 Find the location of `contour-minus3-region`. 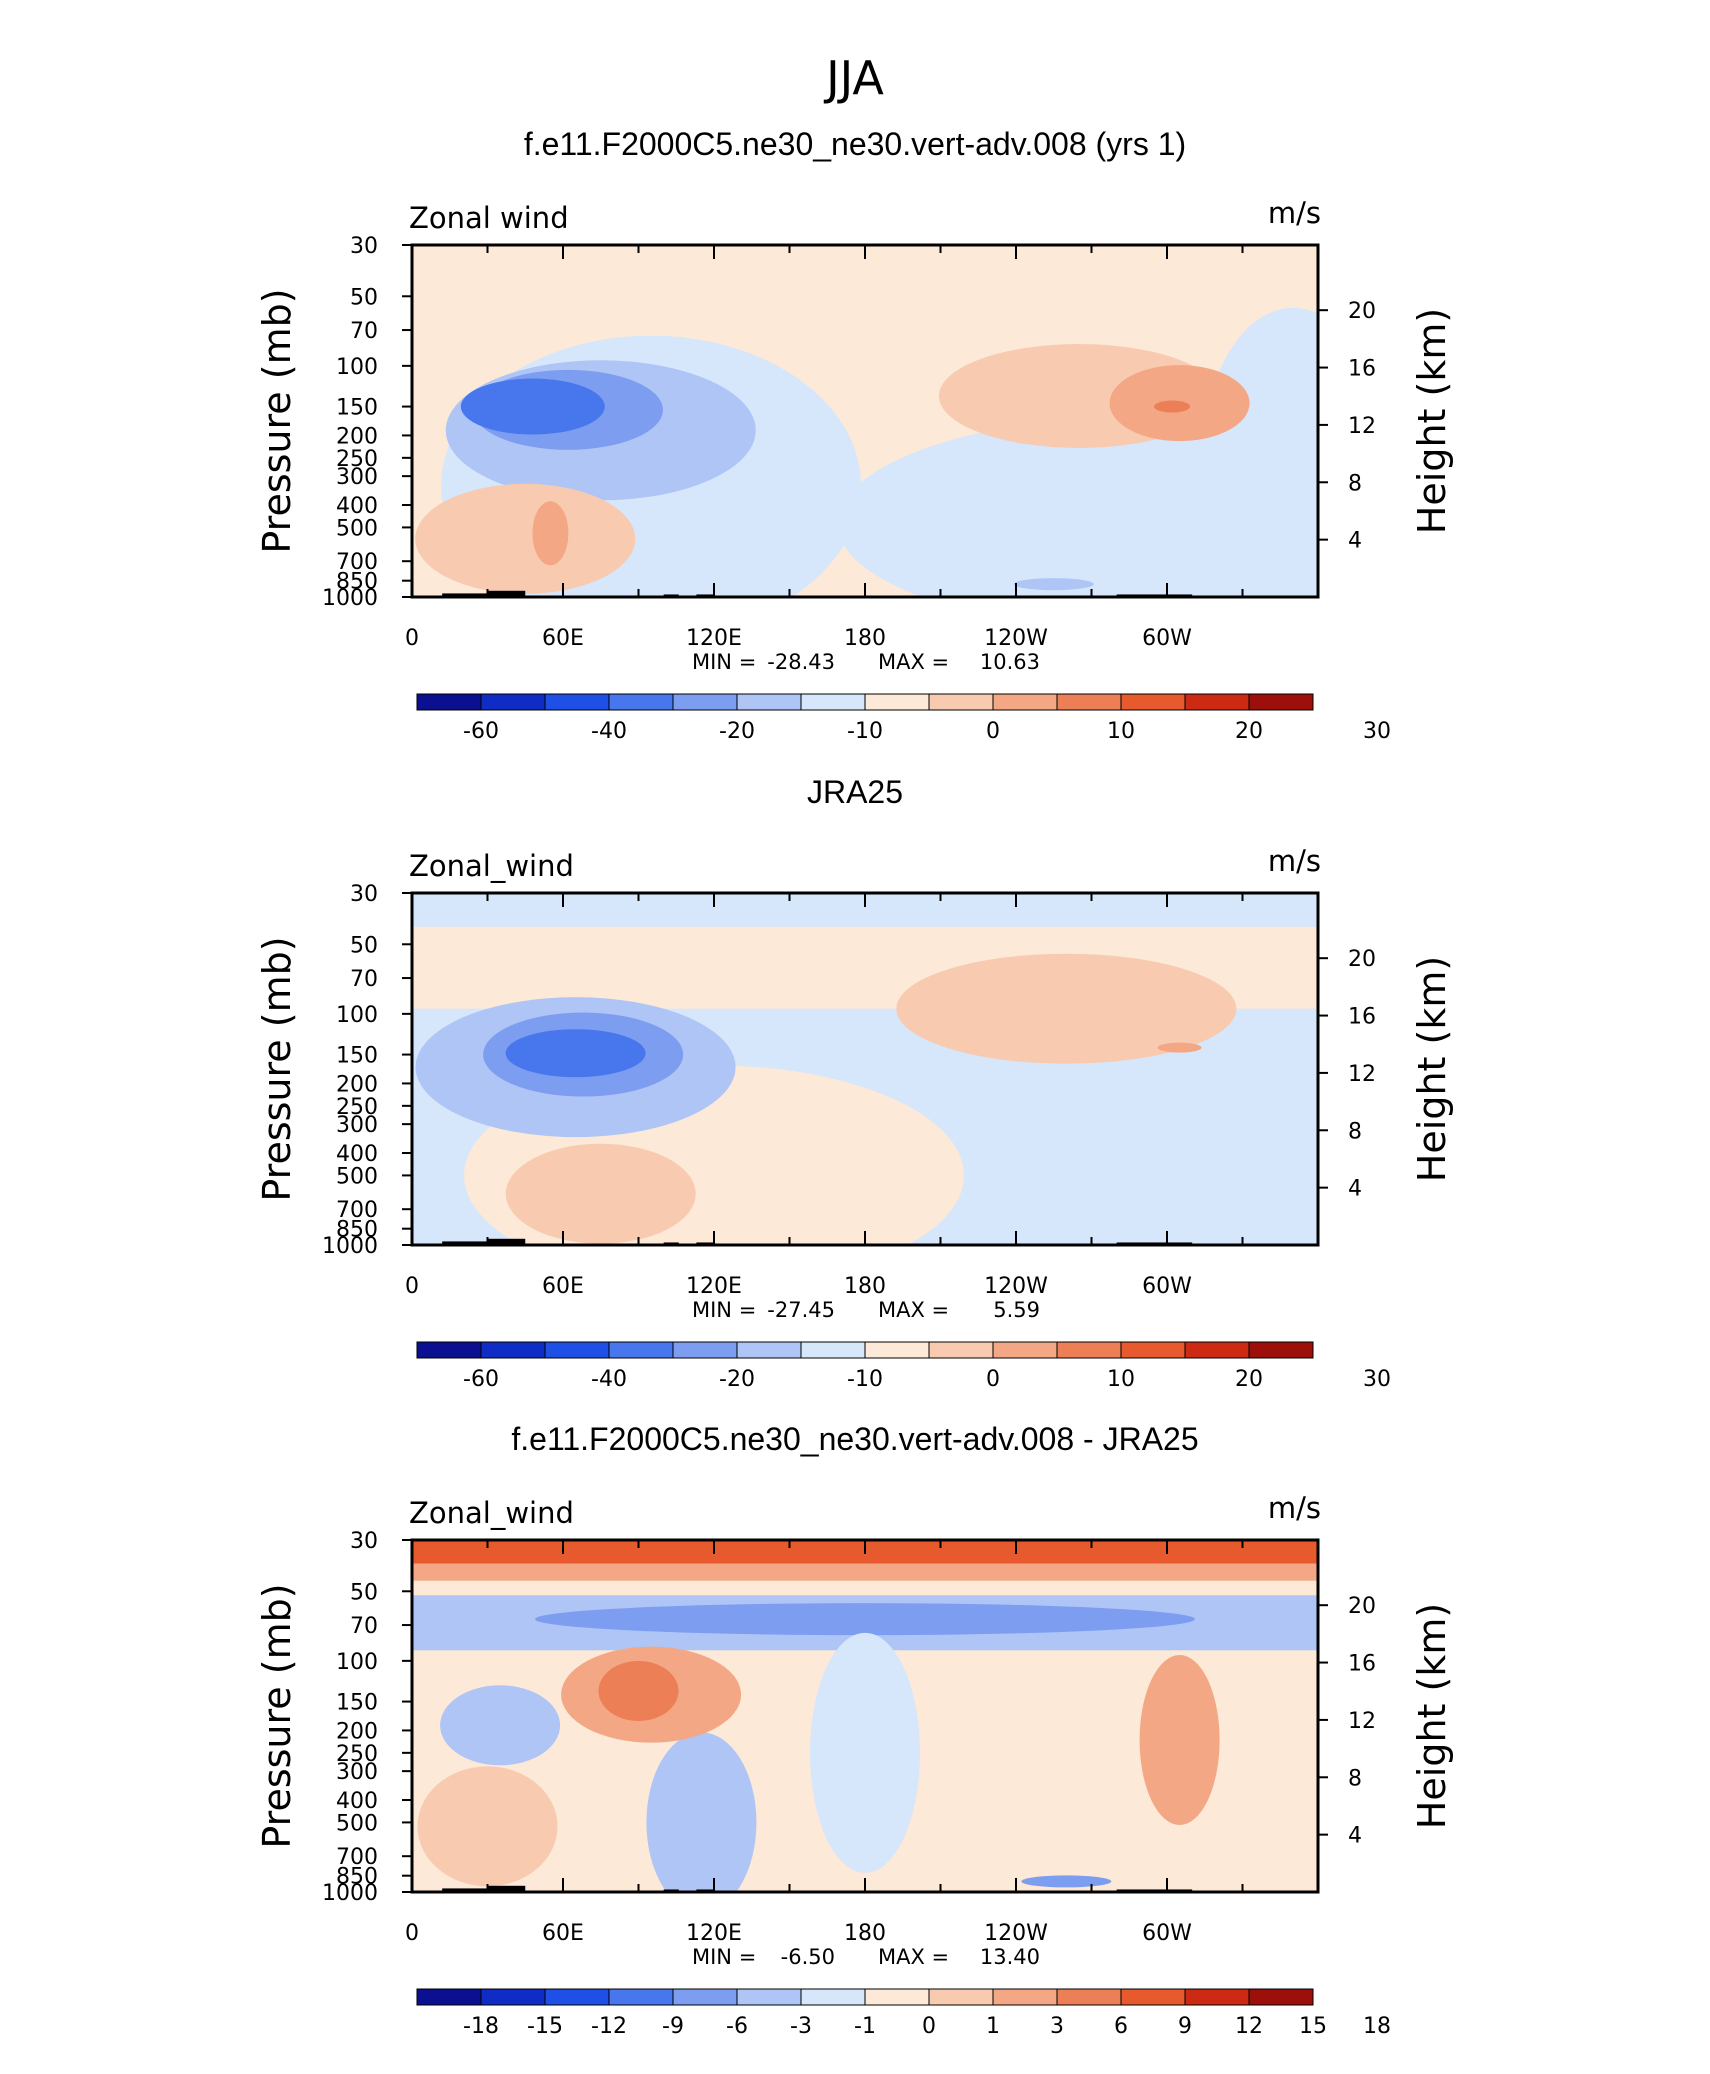

contour-minus3-region is located at coordinates (1066, 1881).